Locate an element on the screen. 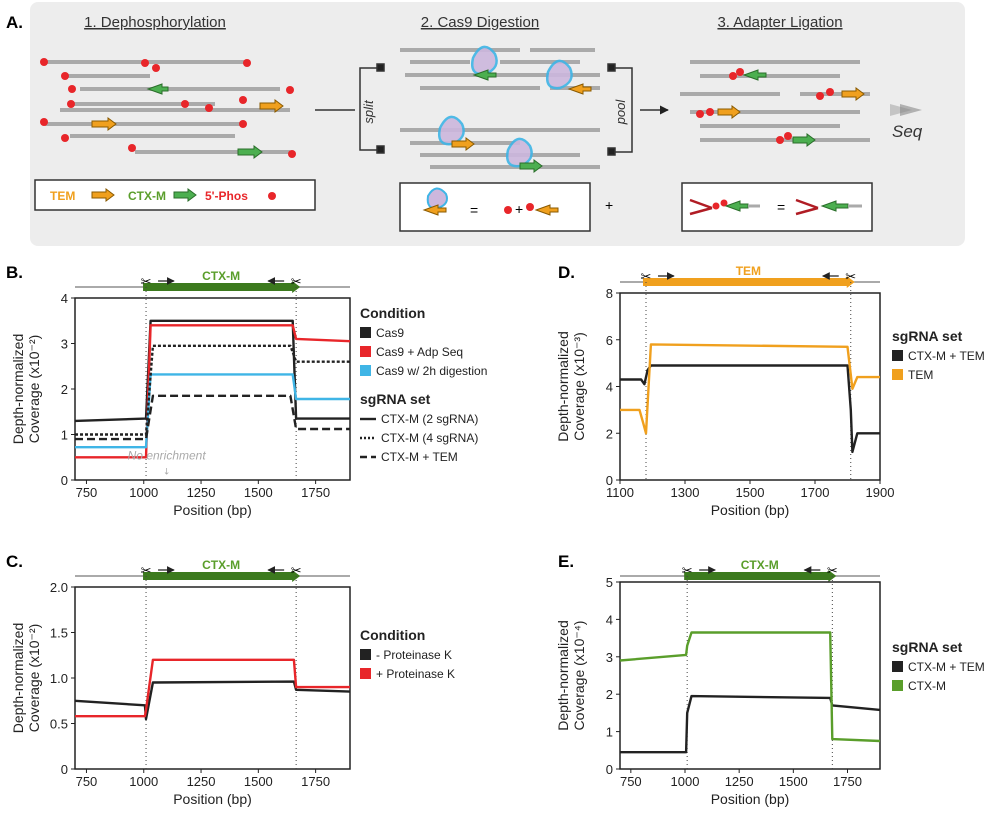  y-tick-label: 1 is located at coordinates (609, 732).